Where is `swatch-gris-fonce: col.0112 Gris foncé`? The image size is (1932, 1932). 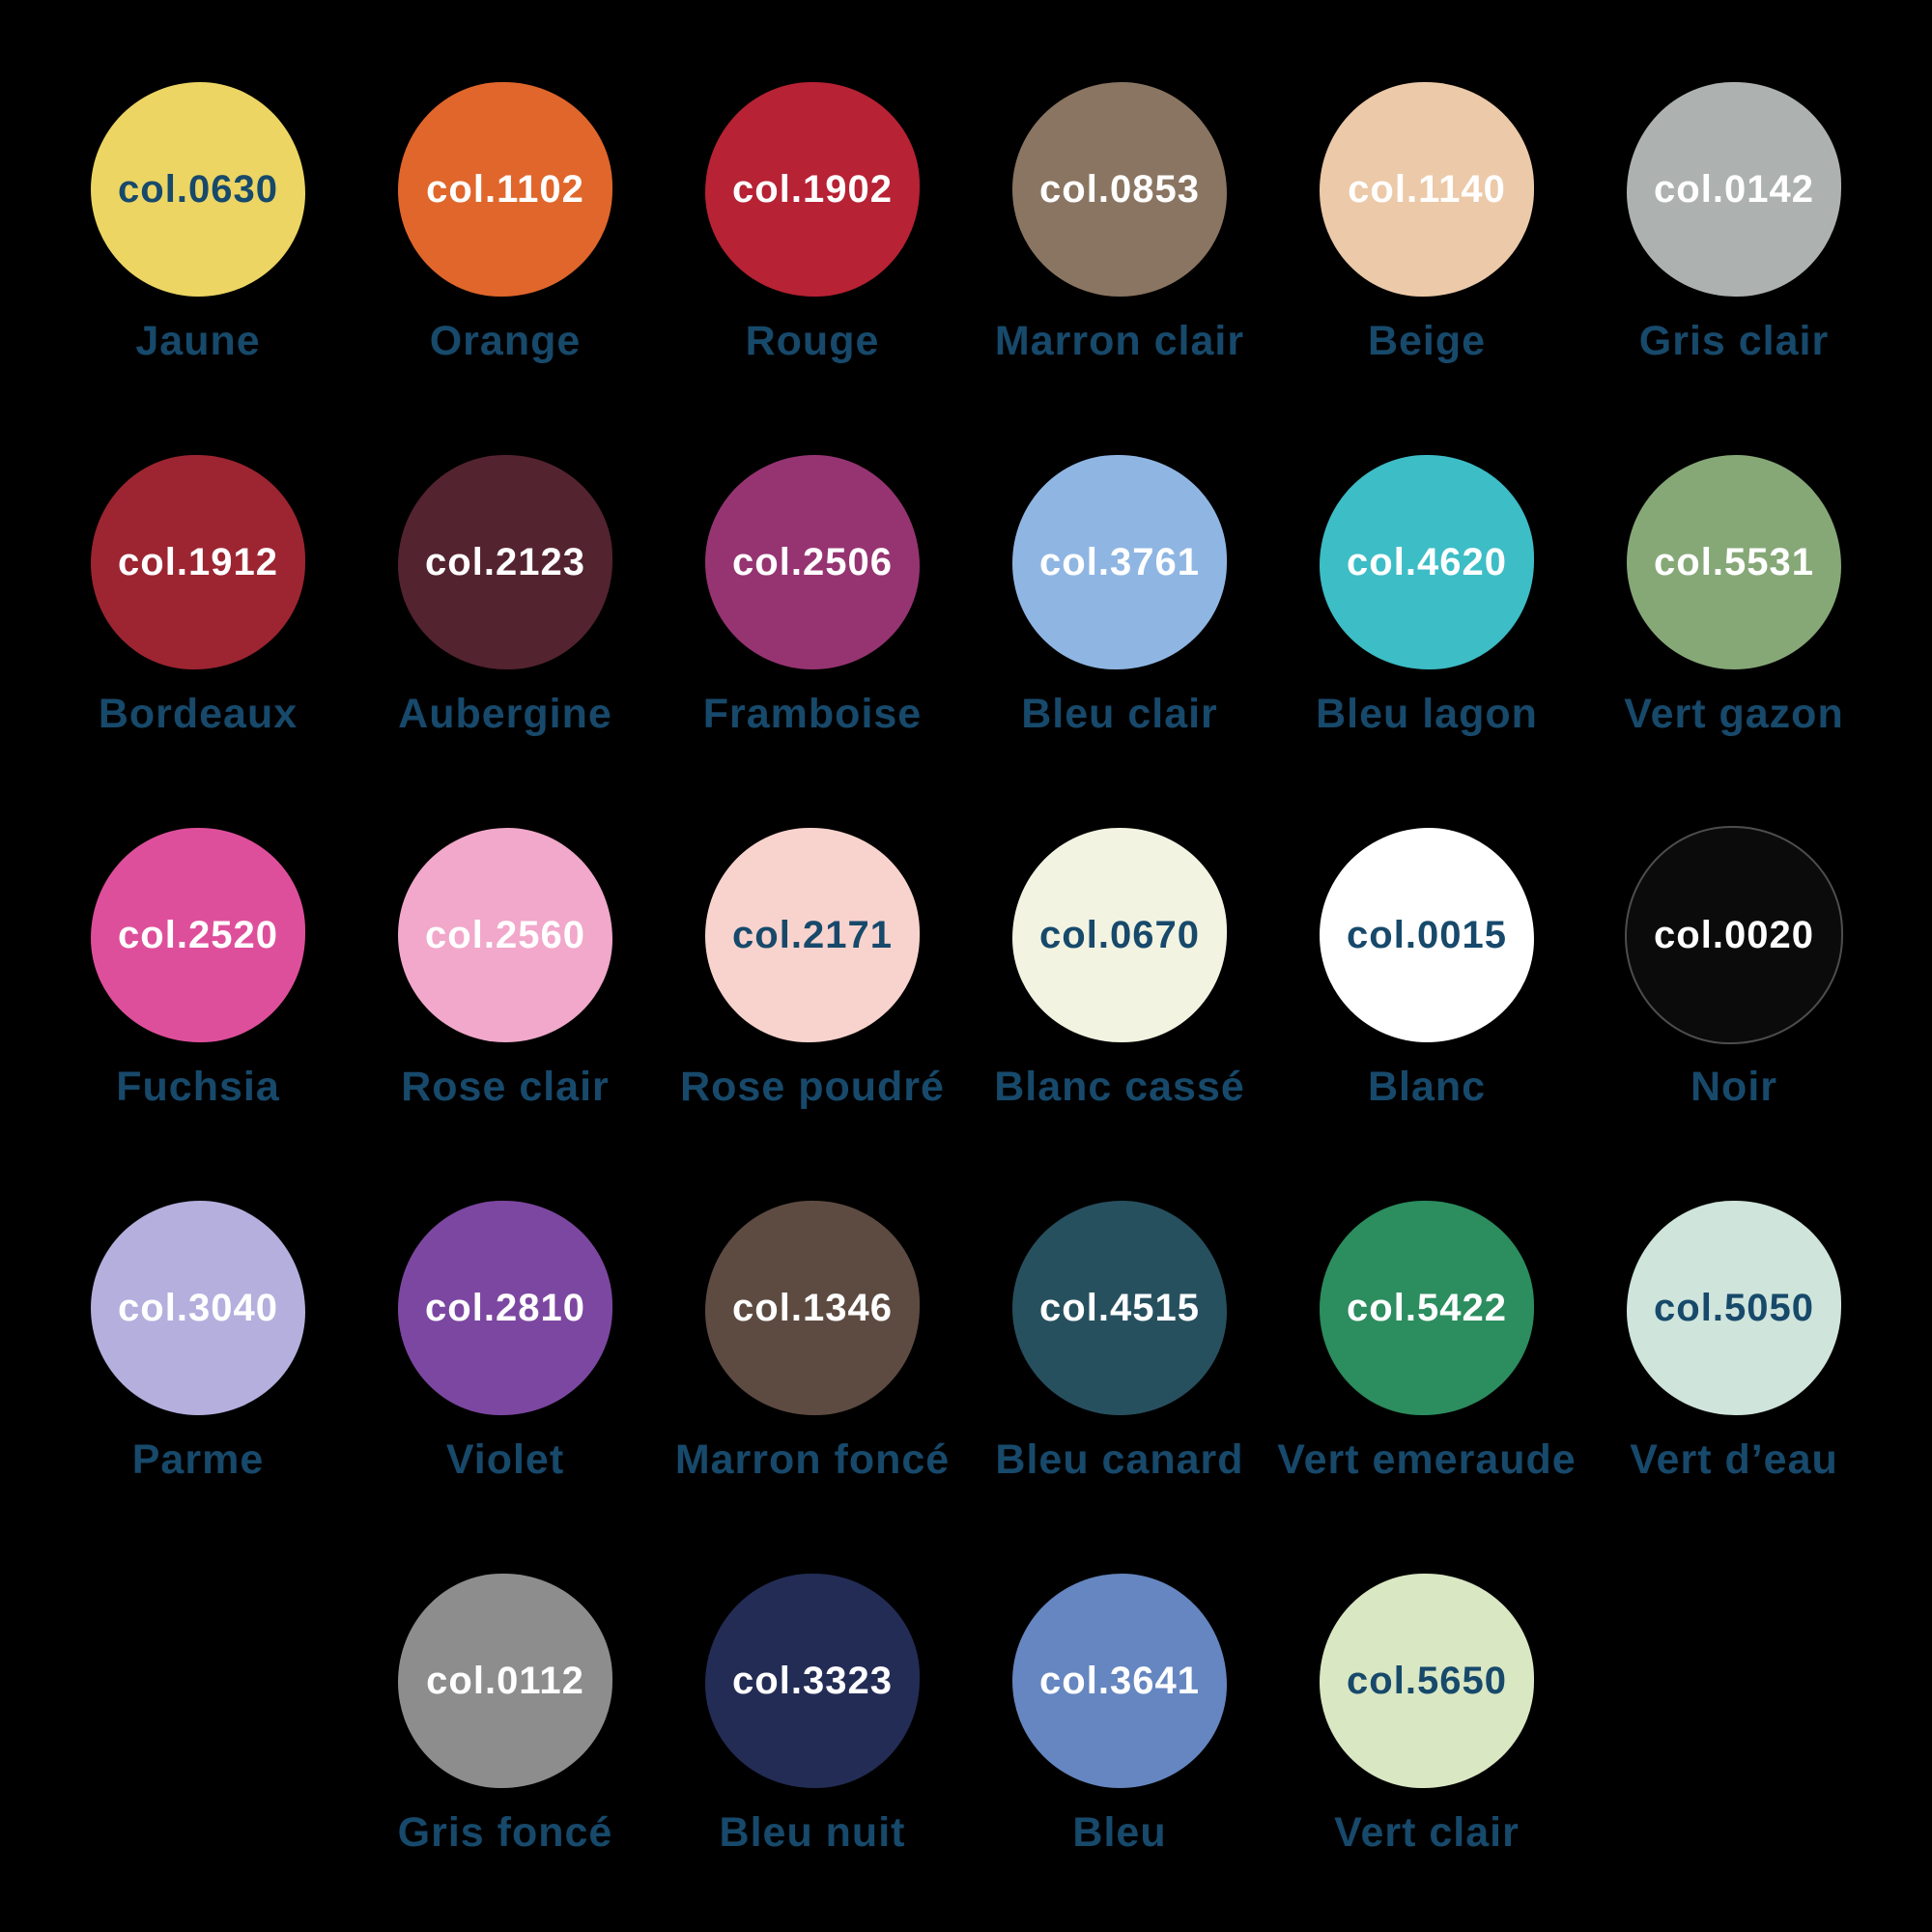
swatch-gris-fonce: col.0112 Gris foncé is located at coordinates (505, 1716).